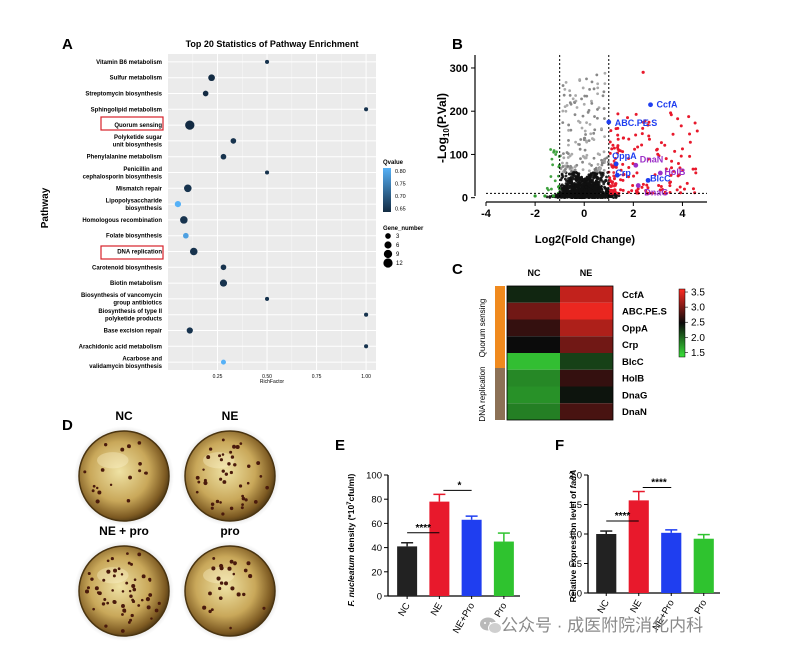 The image size is (785, 654). I want to click on heatmap-row-label: OppA, so click(635, 328).